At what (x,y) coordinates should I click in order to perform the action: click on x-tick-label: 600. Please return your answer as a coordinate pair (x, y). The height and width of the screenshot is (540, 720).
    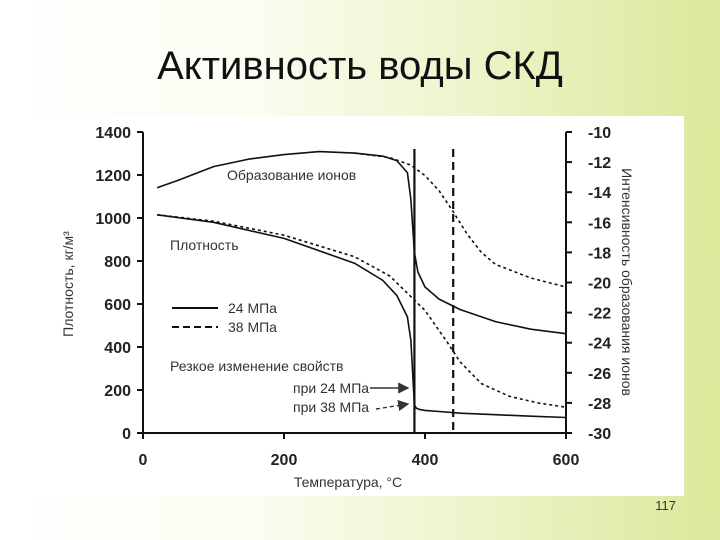
    Looking at the image, I should click on (566, 460).